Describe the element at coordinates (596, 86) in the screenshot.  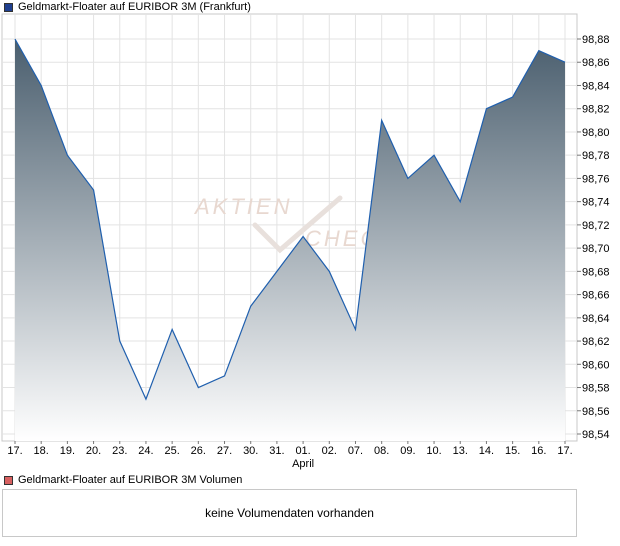
I see `y-tick-label: 98,84` at that location.